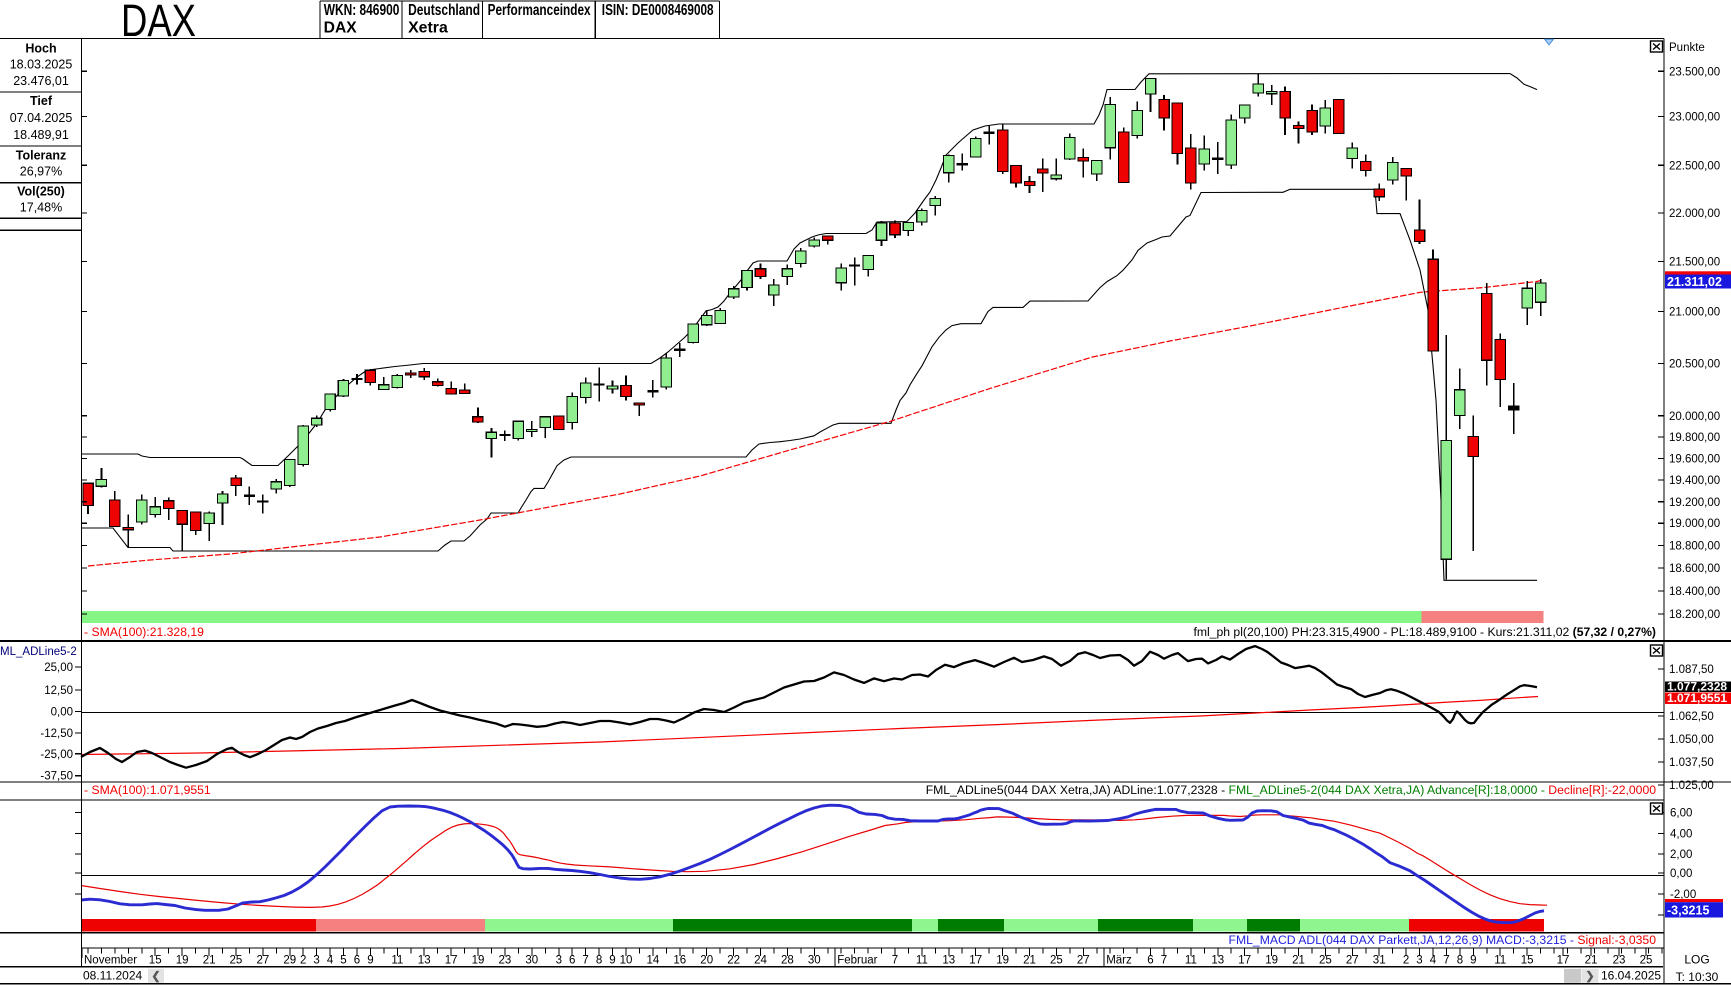 Image resolution: width=1731 pixels, height=986 pixels. I want to click on svg-text: -37,50, so click(56, 777).